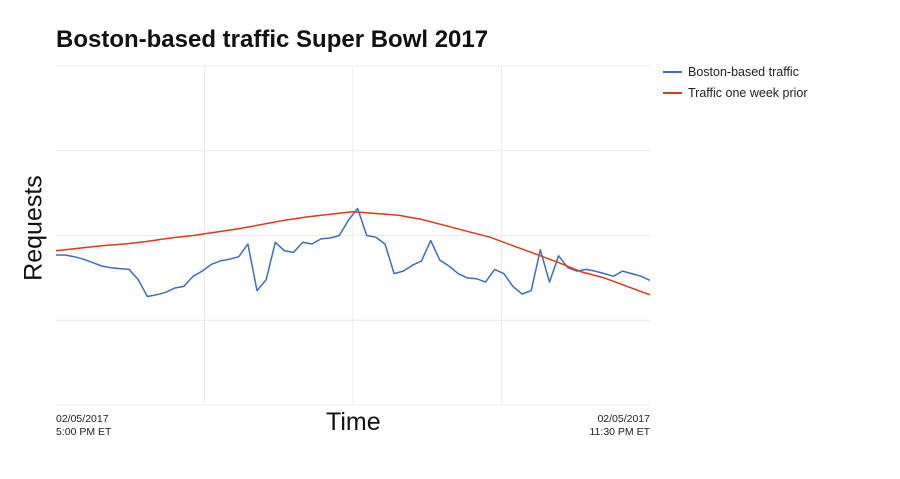 The image size is (900, 479). Describe the element at coordinates (672, 93) in the screenshot. I see `legend-swatch-prior` at that location.